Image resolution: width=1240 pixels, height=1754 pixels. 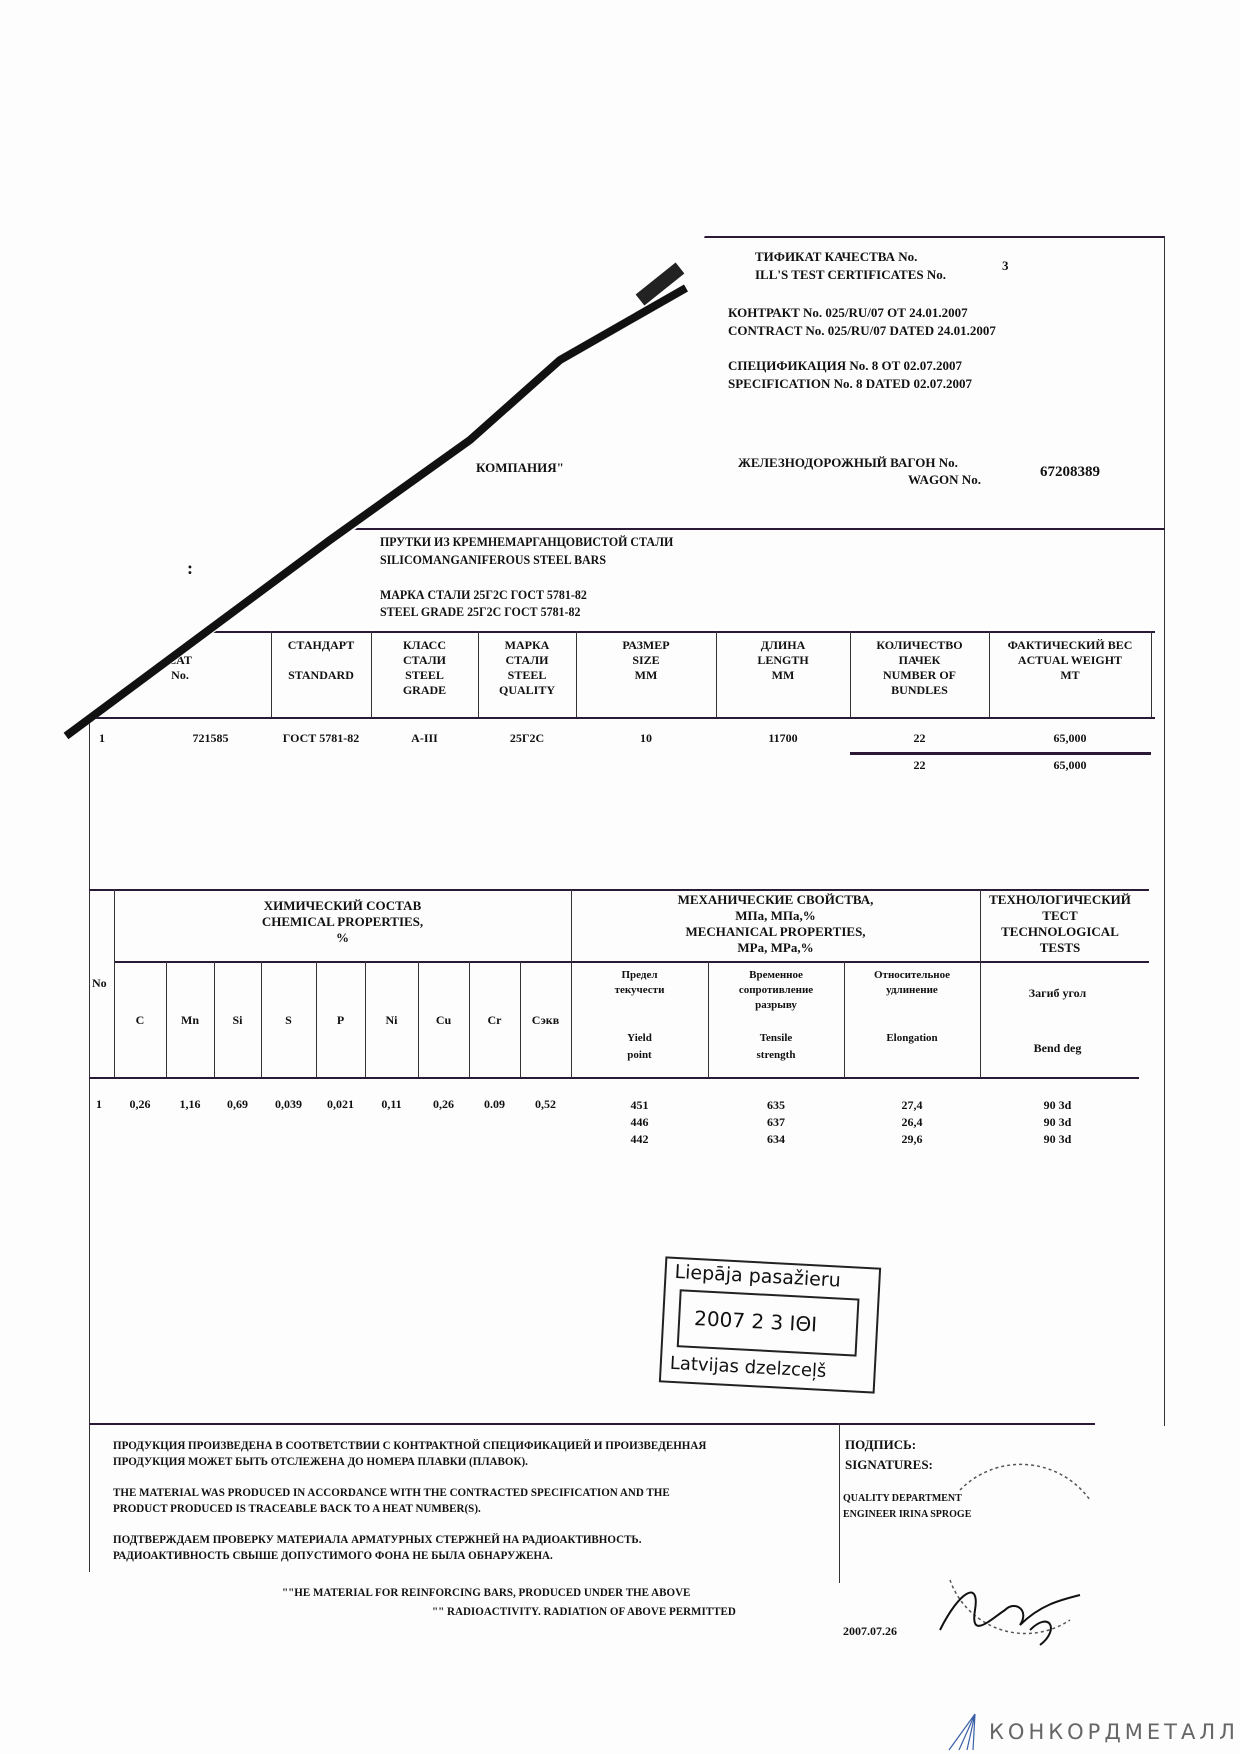 What do you see at coordinates (545, 1020) in the screenshot?
I see `element-header: Сэкв` at bounding box center [545, 1020].